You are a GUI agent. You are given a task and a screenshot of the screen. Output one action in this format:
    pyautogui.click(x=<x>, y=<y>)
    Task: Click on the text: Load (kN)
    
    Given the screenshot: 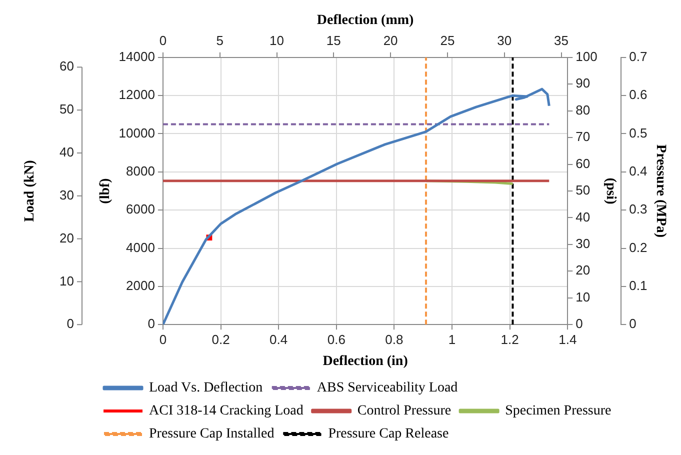 What is the action you would take?
    pyautogui.click(x=30, y=191)
    